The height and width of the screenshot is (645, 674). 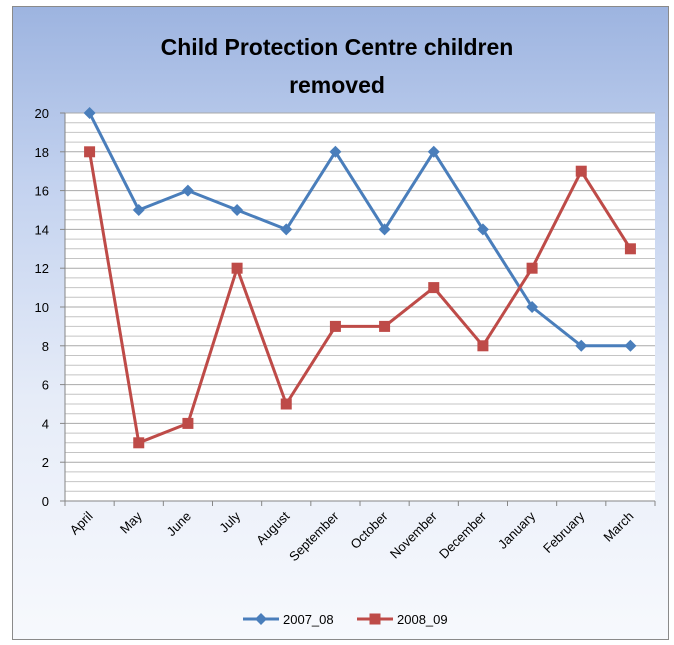 What do you see at coordinates (42, 113) in the screenshot?
I see `y-tick-label: 20` at bounding box center [42, 113].